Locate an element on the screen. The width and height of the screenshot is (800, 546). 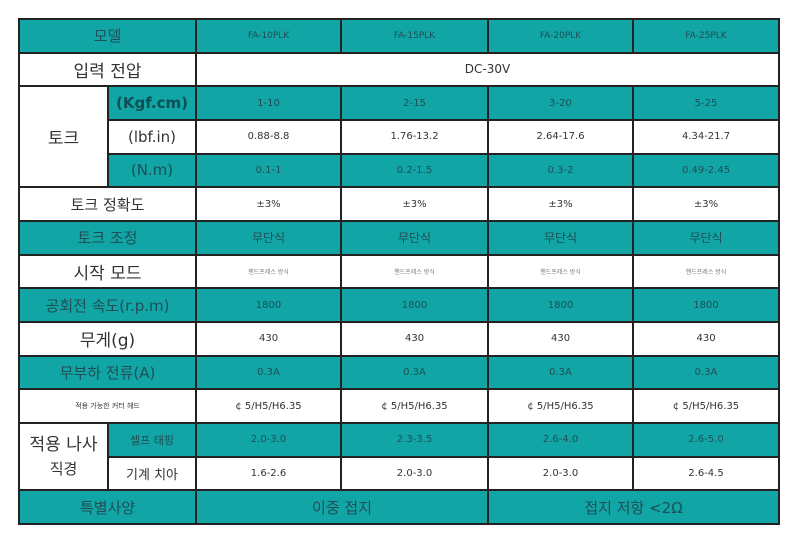
row-label: 무부하 전류(A) is located at coordinates (107, 372).